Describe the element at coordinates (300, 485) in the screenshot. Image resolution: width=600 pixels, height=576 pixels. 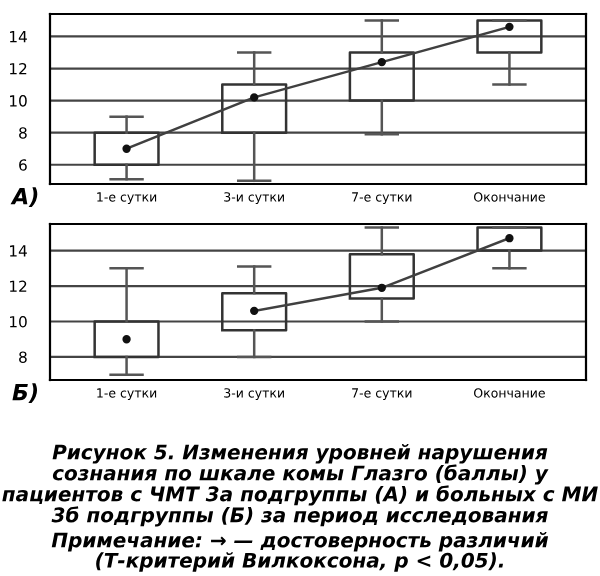
I see `text: Рисунок 5. Изменения уровней нарушения сознания по шкале комы Глазго (баллы) у пациентов с ЧМТ 3а подгруппы (А) и больных с МИ 3б подгруппы (Б) за период исследования` at that location.